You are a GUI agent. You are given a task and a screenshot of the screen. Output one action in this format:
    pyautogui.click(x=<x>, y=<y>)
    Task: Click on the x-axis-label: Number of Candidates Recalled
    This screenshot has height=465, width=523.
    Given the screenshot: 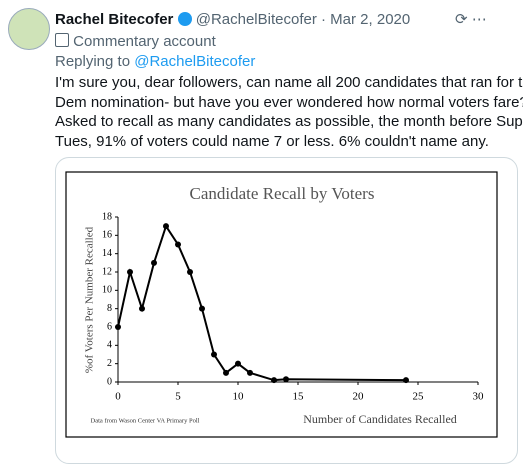 What is the action you would take?
    pyautogui.click(x=380, y=419)
    